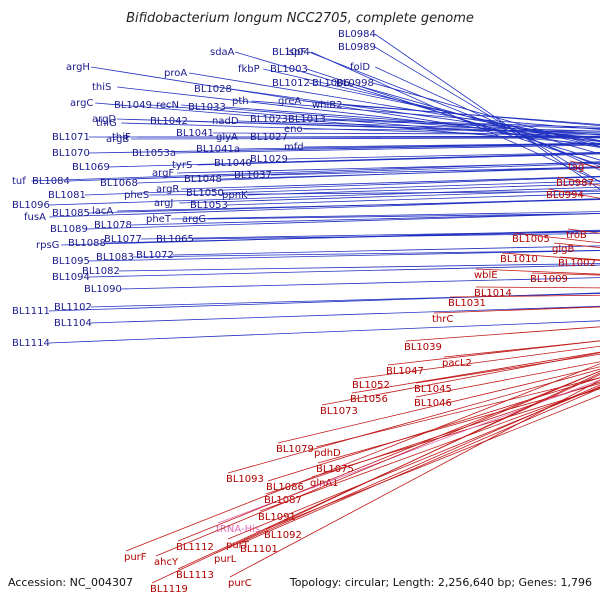 This screenshot has height=600, width=600. What do you see at coordinates (283, 500) in the screenshot?
I see `reverse-gene-label: BL1087` at bounding box center [283, 500].